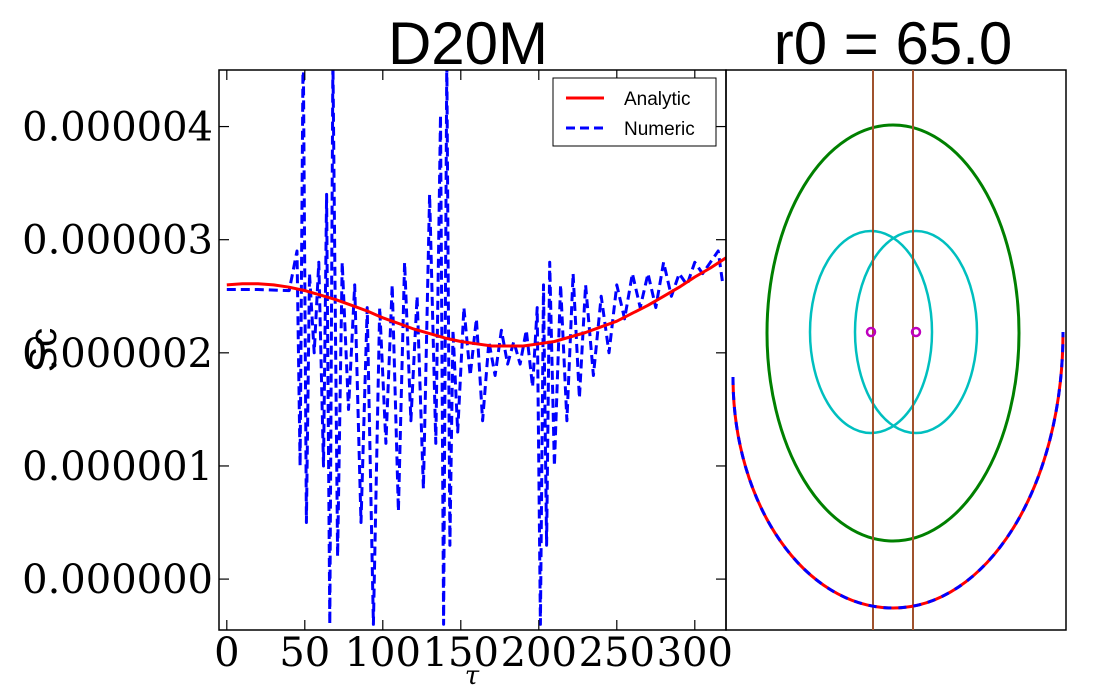 The height and width of the screenshot is (700, 1100). What do you see at coordinates (893, 43) in the screenshot?
I see `right-diagram-title: r0 = 65.0` at bounding box center [893, 43].